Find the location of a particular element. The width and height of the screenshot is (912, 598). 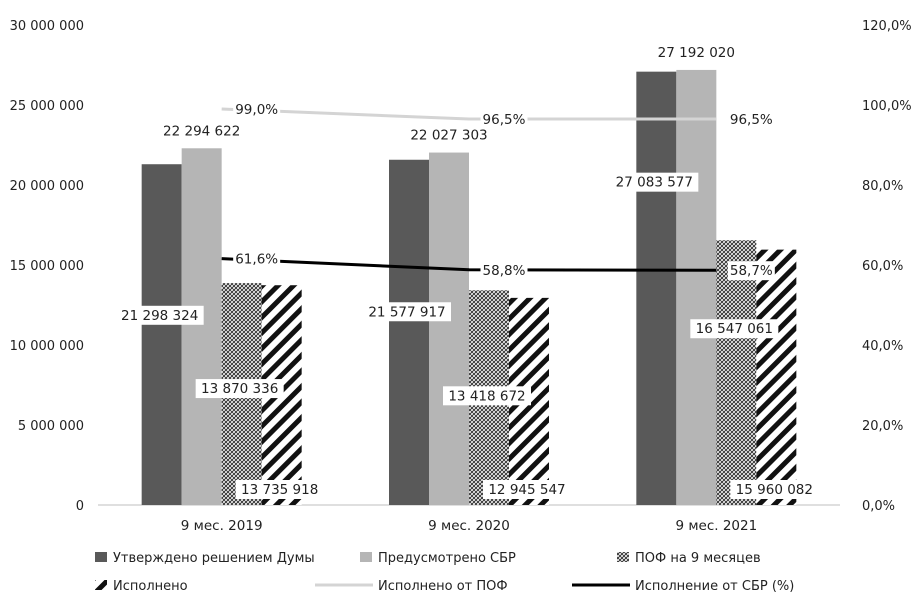

data-label: 99,0% is located at coordinates (256, 110).